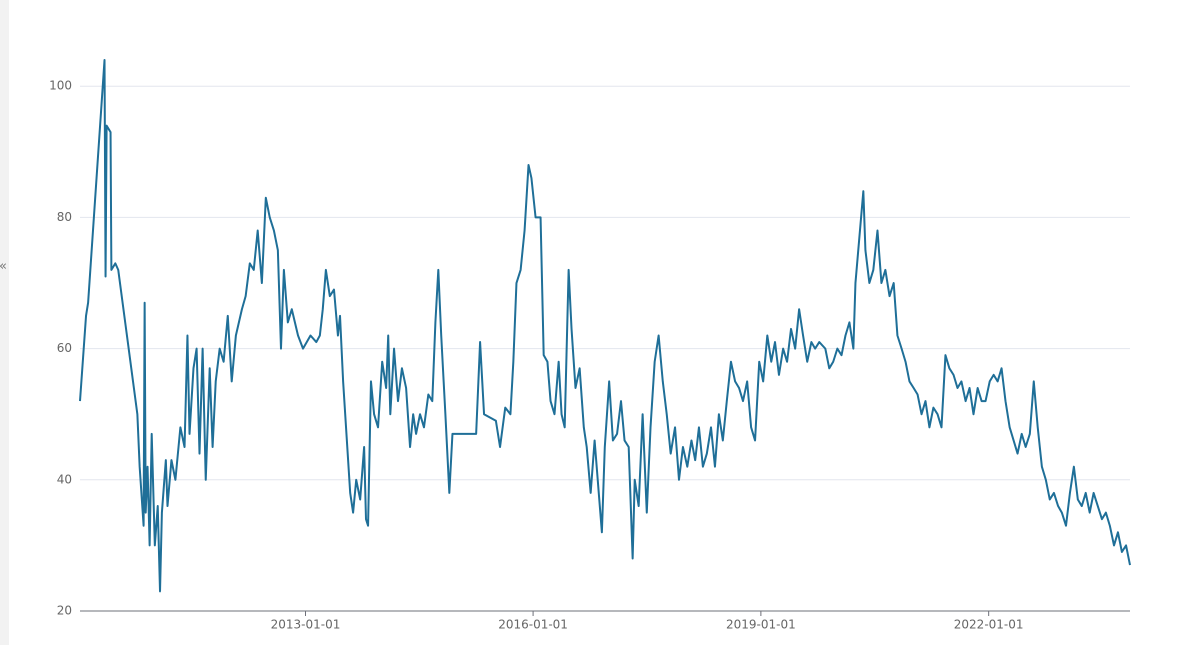  What do you see at coordinates (533, 625) in the screenshot?
I see `x-tick-label: 2016-01-01` at bounding box center [533, 625].